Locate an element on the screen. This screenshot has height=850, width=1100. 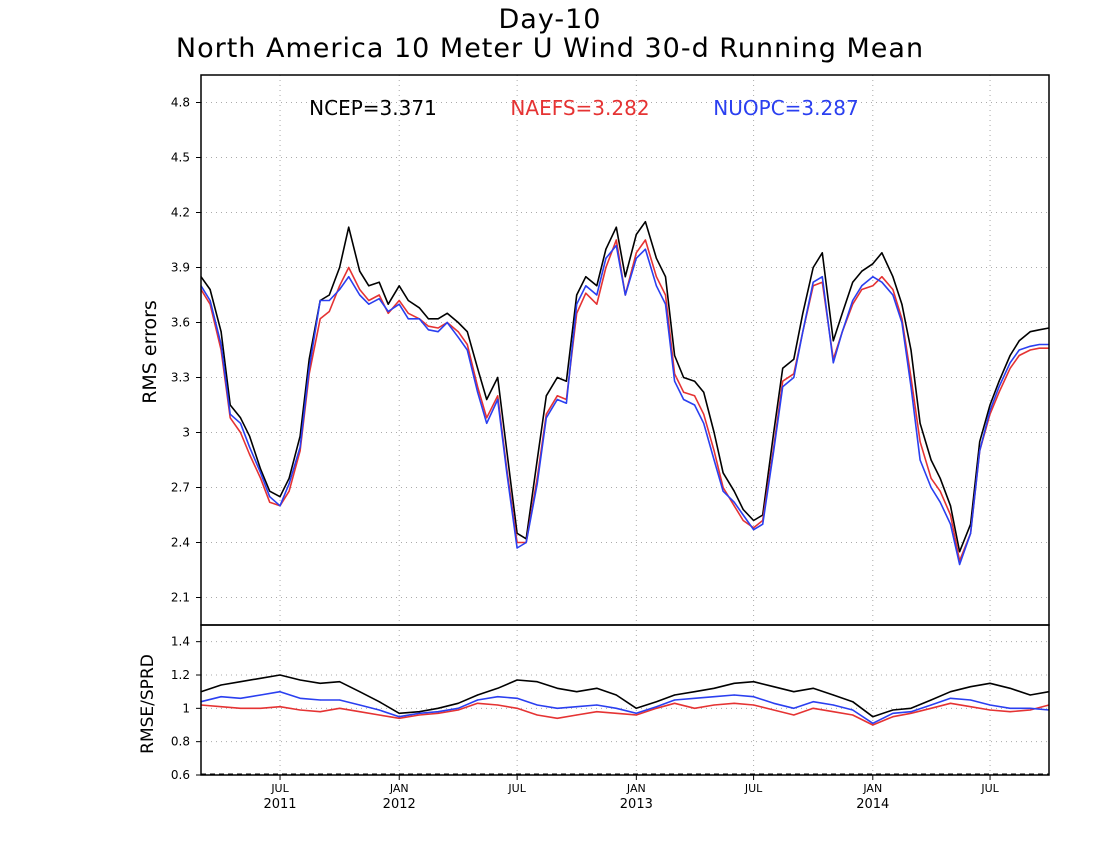
y-tick-label: 1 is located at coordinates (186, 708).